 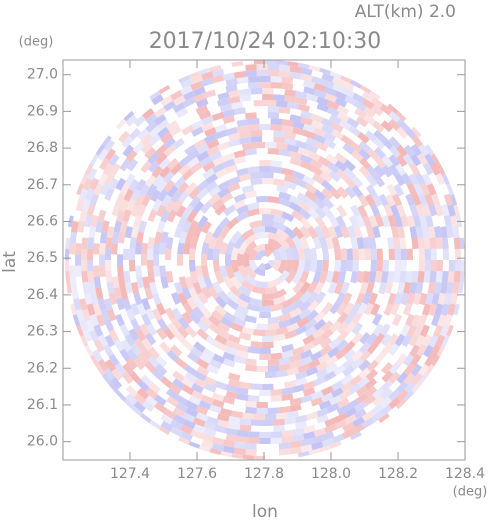 What do you see at coordinates (42, 111) in the screenshot?
I see `y-tick-label: 26.9` at bounding box center [42, 111].